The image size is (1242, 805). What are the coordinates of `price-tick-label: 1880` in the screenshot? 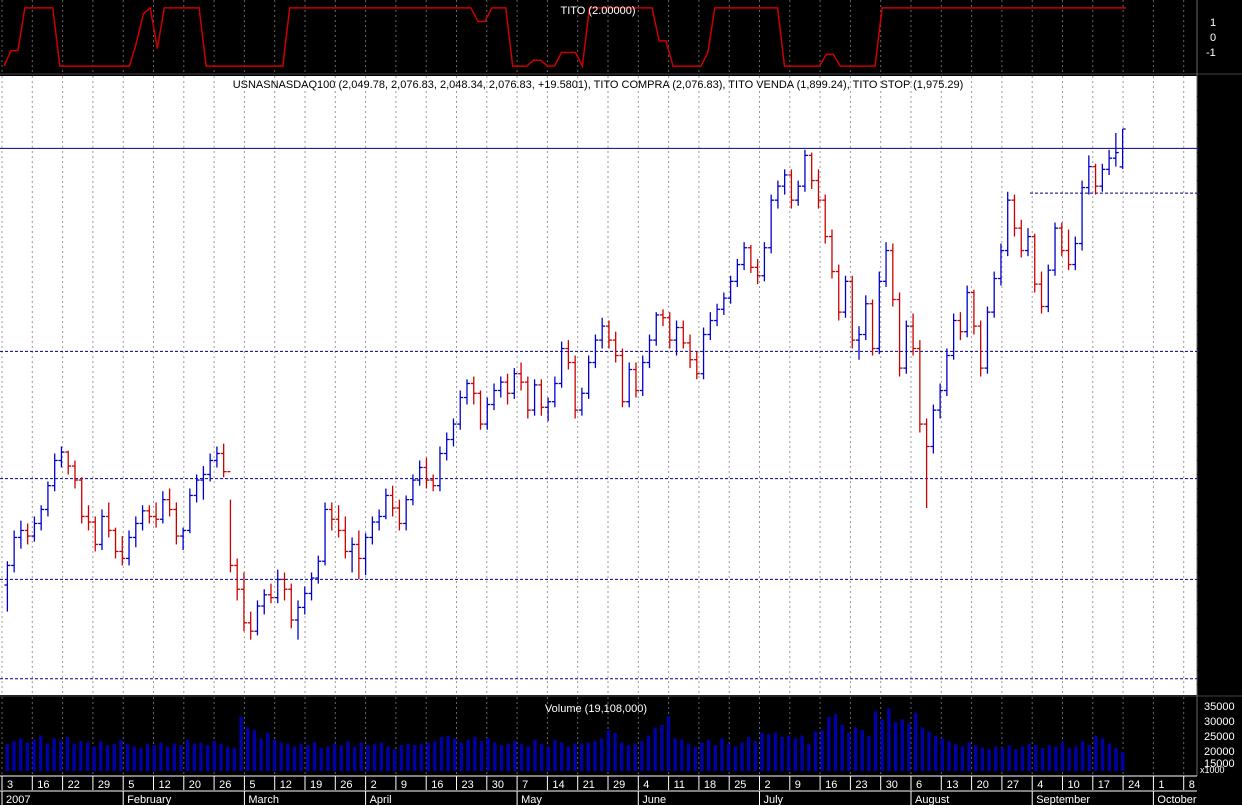 It's located at (1218, 405).